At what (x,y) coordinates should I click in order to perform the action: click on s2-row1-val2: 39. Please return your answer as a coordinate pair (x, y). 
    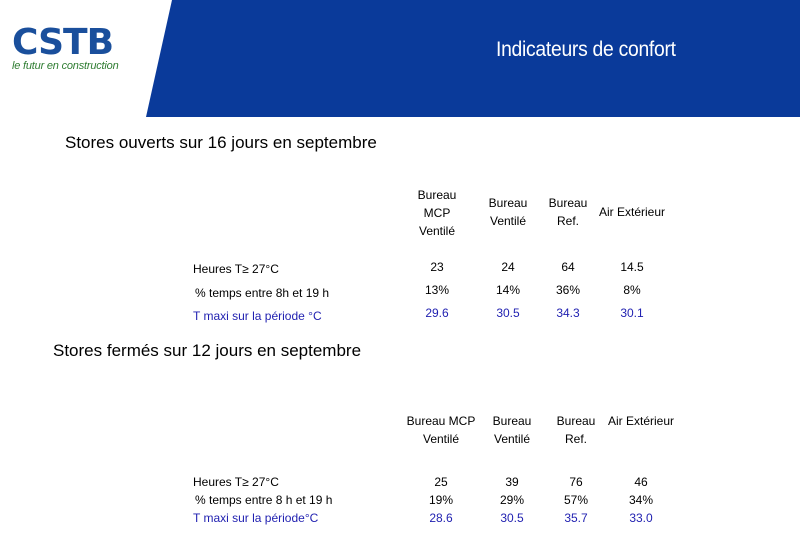
    Looking at the image, I should click on (512, 482).